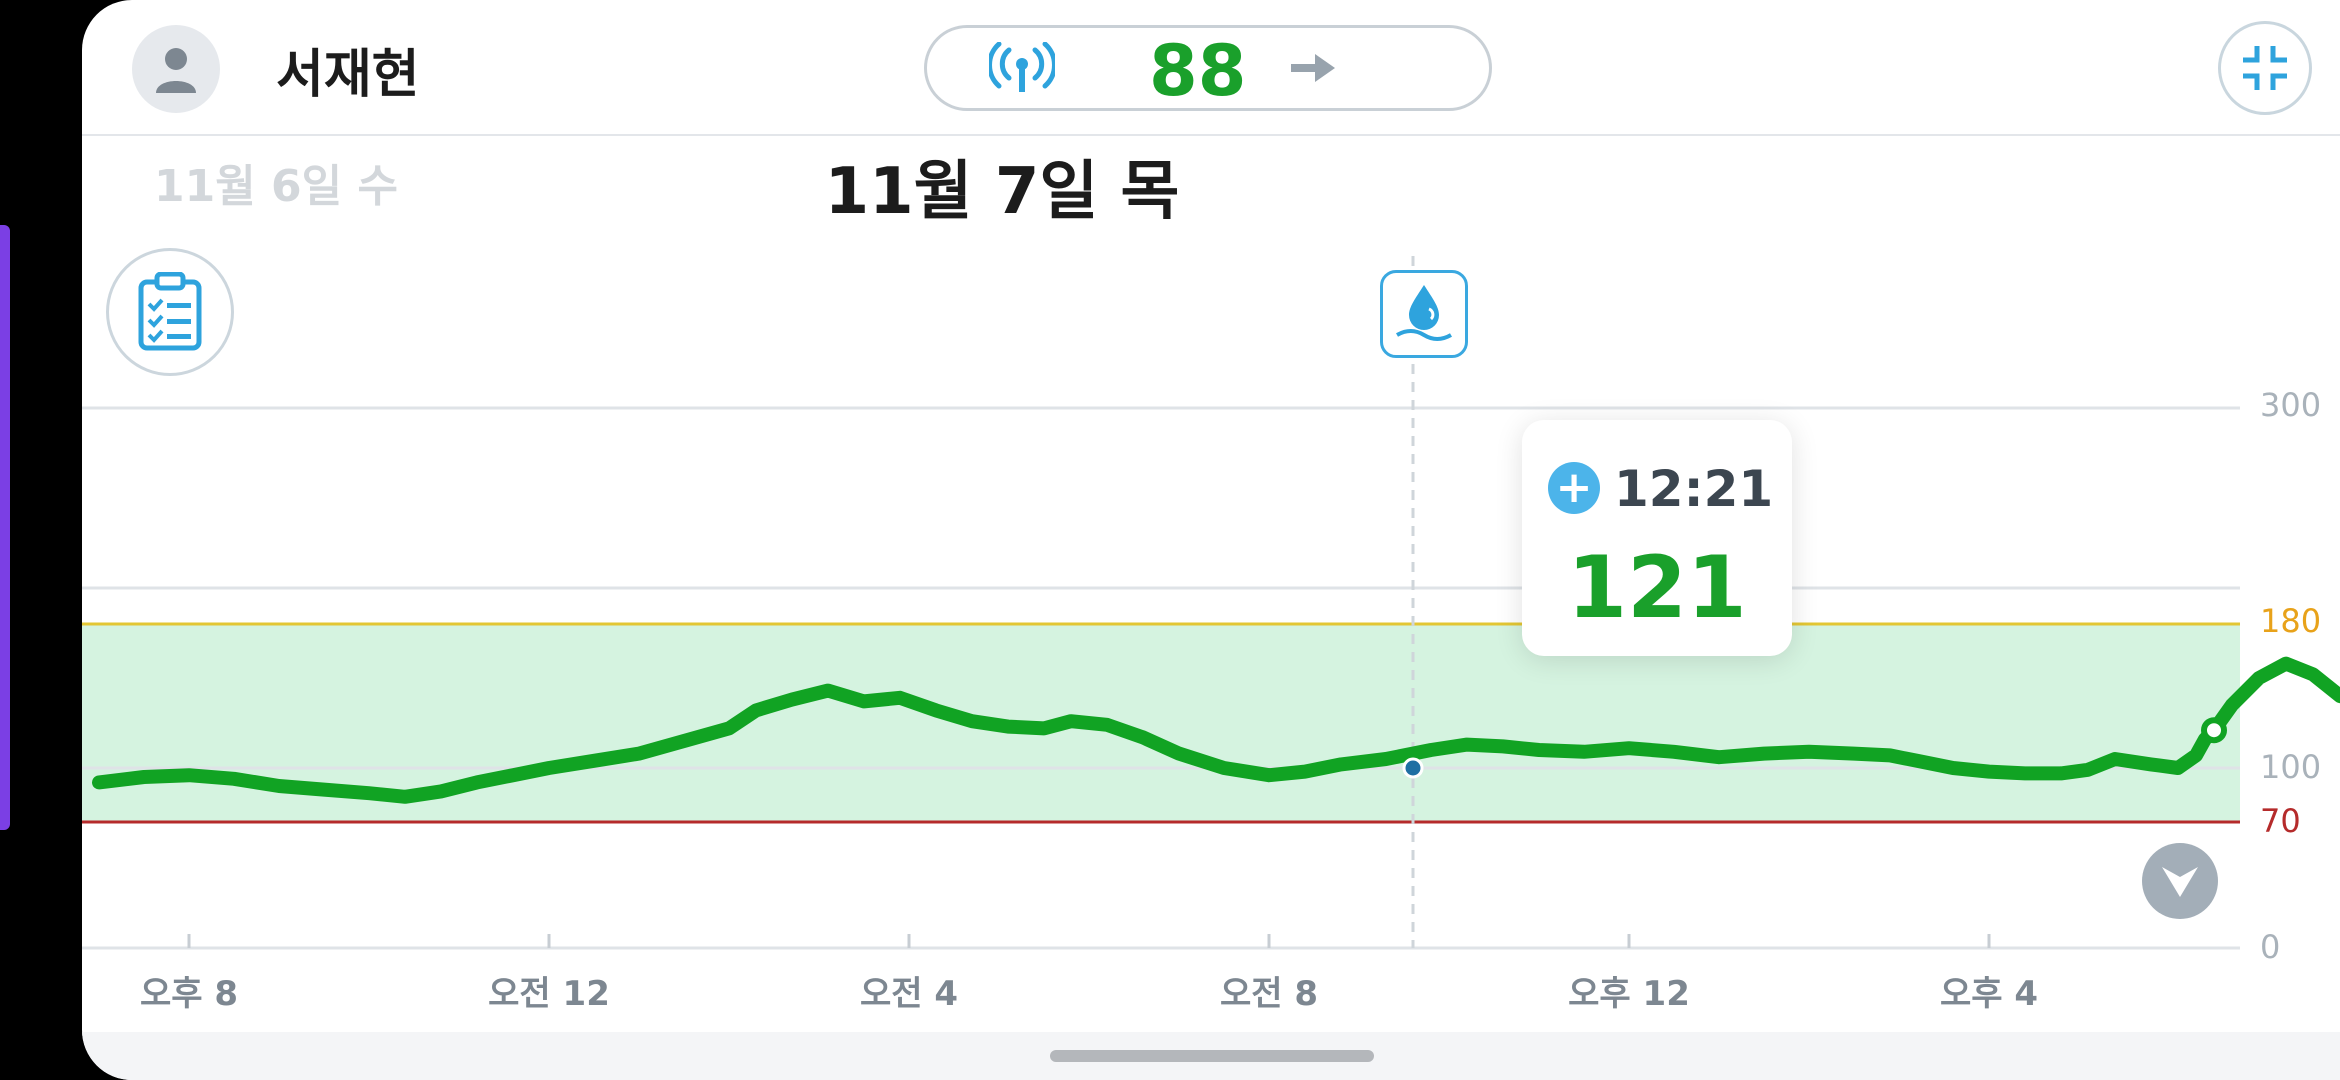  Describe the element at coordinates (1694, 489) in the screenshot. I see `tooltip-time: 12:21` at that location.